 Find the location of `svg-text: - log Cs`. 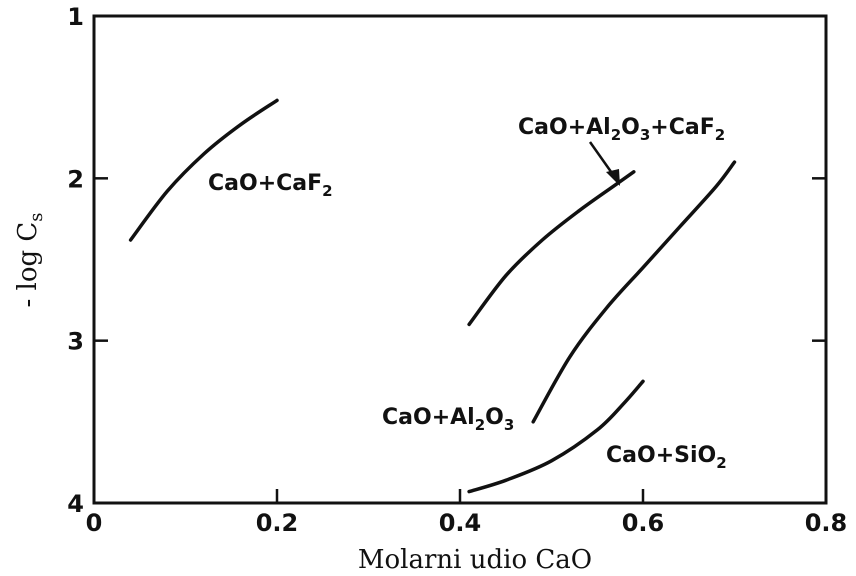

svg-text: - log Cs is located at coordinates (30, 259).